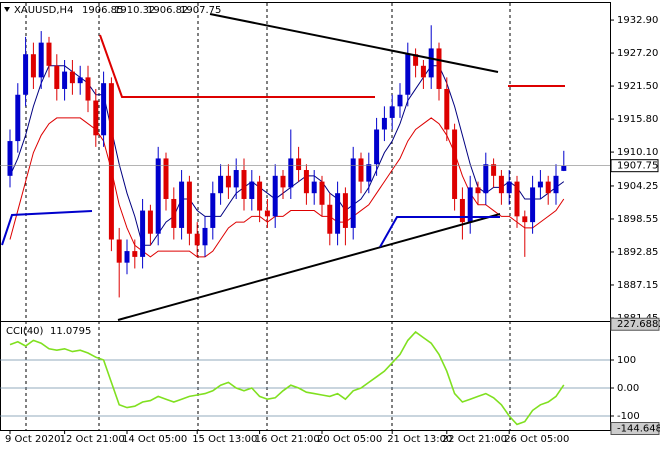 The image size is (660, 450). What do you see at coordinates (134, 10) in the screenshot?
I see `header-high: 1910.32` at bounding box center [134, 10].